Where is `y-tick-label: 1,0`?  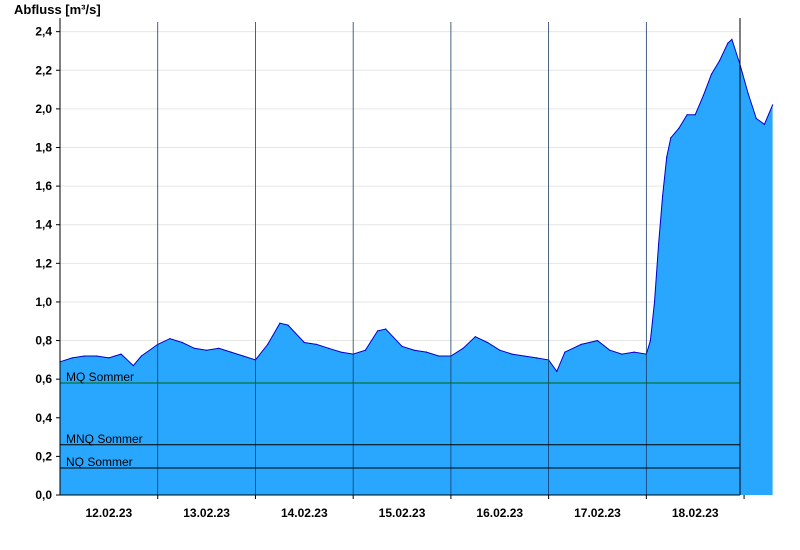 y-tick-label: 1,0 is located at coordinates (43, 302).